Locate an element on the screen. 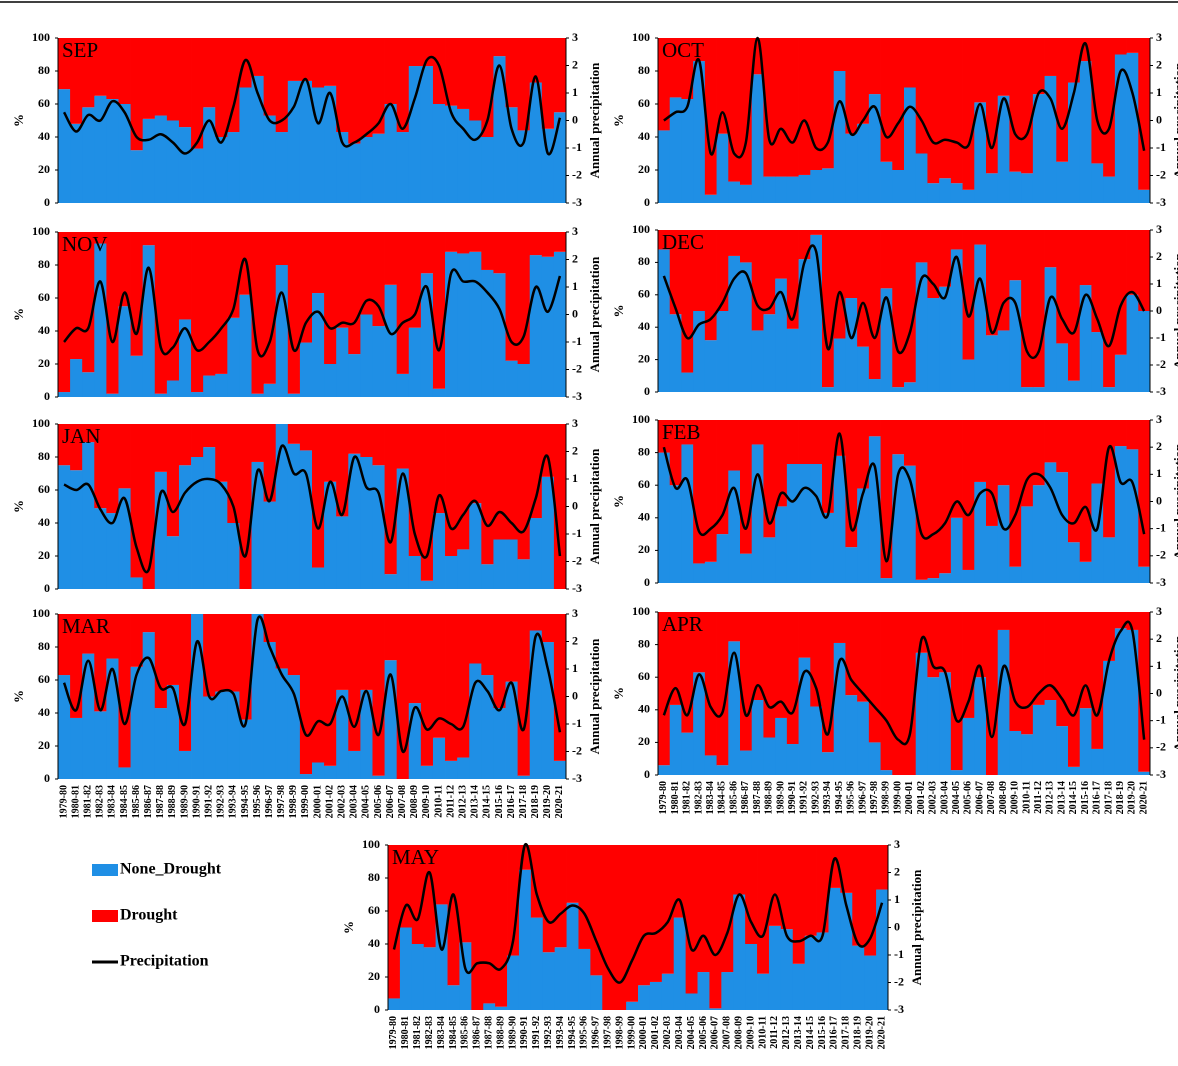 The height and width of the screenshot is (1066, 1178). y2-tick-label: 0 is located at coordinates (575, 313).